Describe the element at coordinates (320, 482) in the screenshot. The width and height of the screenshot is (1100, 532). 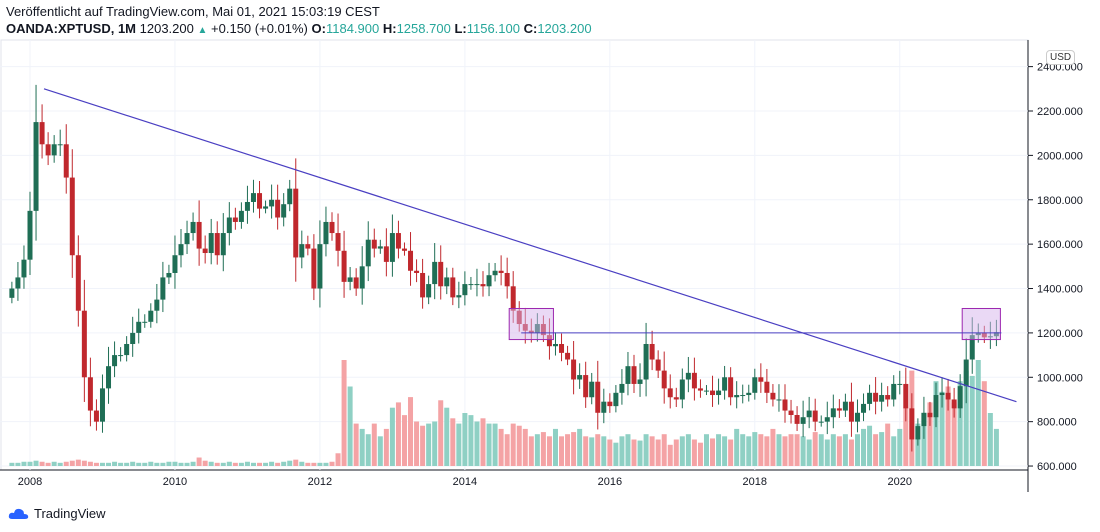
I see `x-tick-label: 2012` at that location.